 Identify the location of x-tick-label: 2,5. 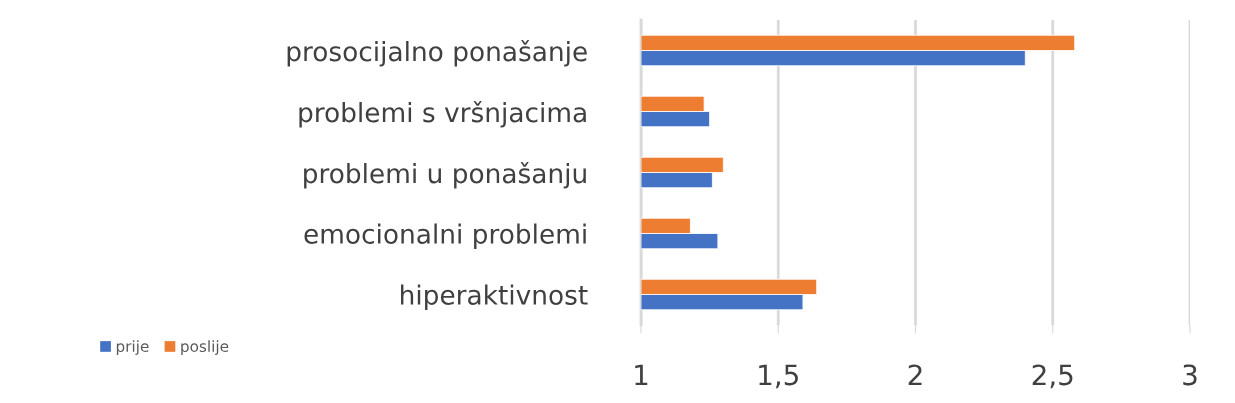
(1052, 376).